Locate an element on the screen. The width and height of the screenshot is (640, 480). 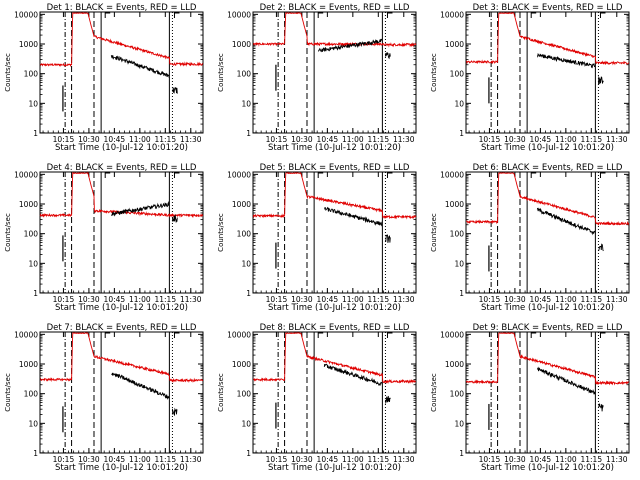
panel-title: Det 2: BLACK = Events, RED = LLD is located at coordinates (335, 8).